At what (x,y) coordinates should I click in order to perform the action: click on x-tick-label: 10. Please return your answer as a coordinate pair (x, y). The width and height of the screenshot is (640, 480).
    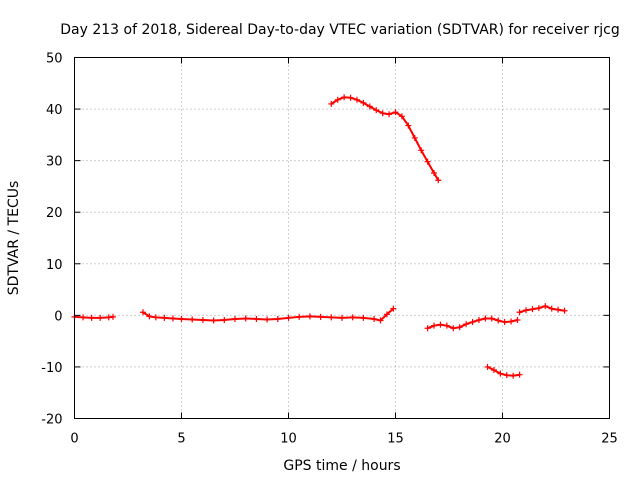
    Looking at the image, I should click on (288, 439).